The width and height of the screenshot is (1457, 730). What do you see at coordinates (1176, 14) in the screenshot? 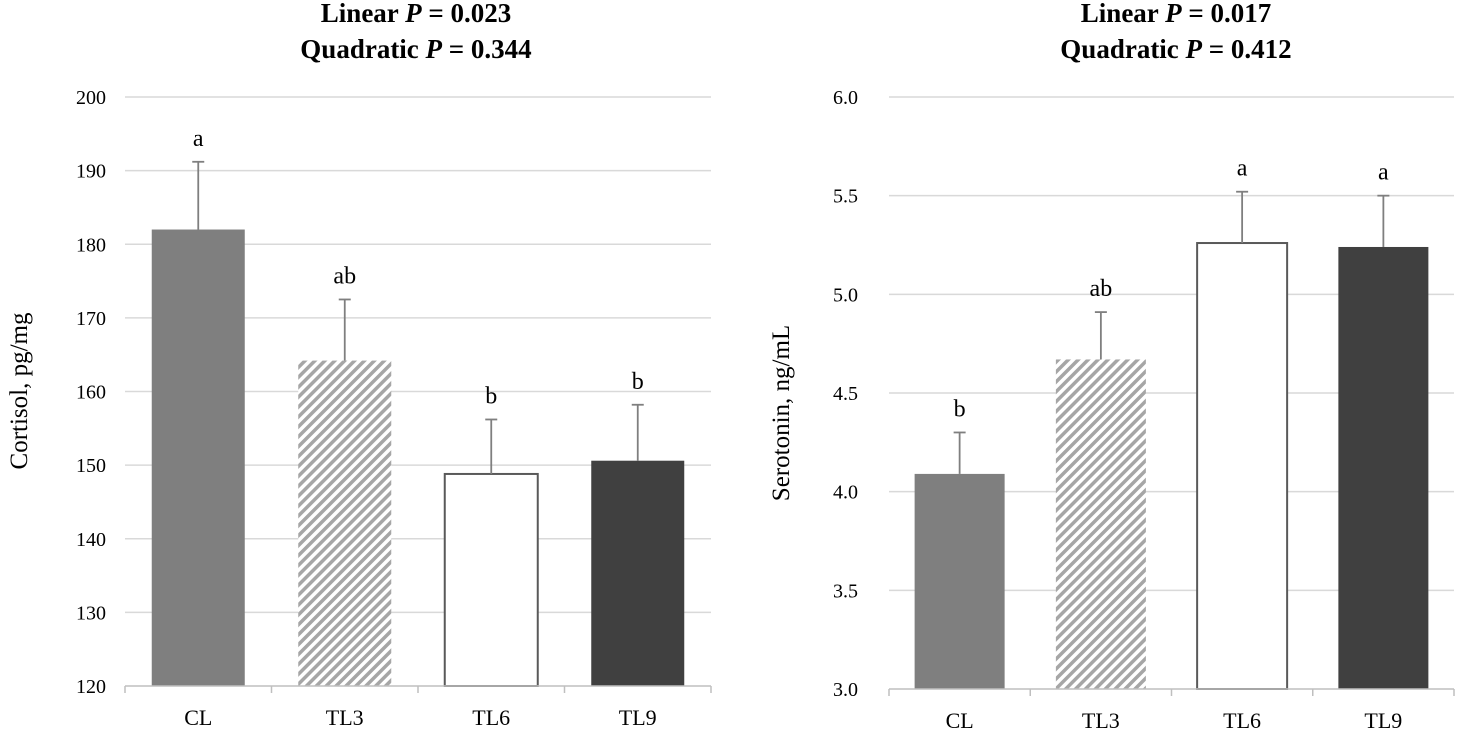
I see `chart-title-line: Linear P = 0.017` at bounding box center [1176, 14].